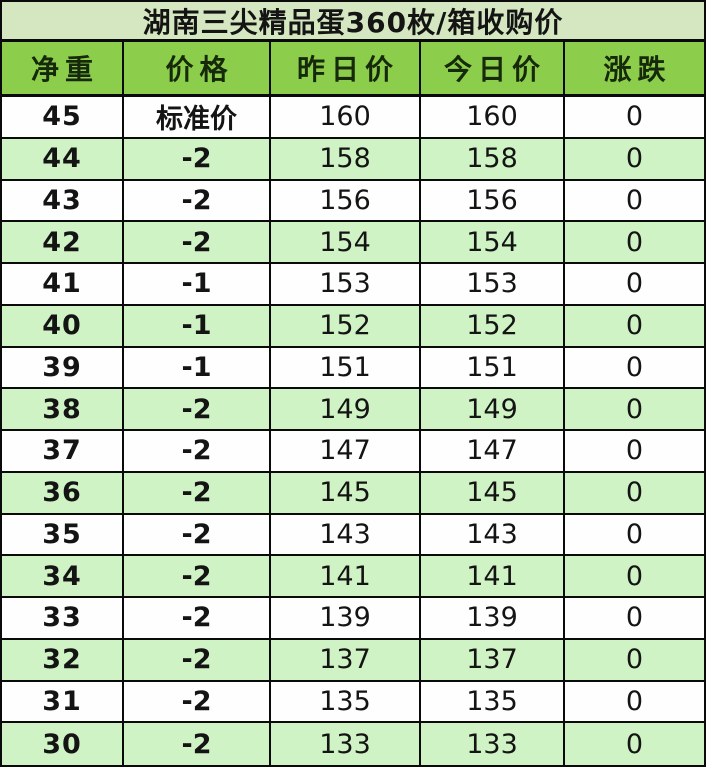  Describe the element at coordinates (353, 22) in the screenshot. I see `table-title: 湖南三尖精品蛋360枚/箱收购价` at that location.